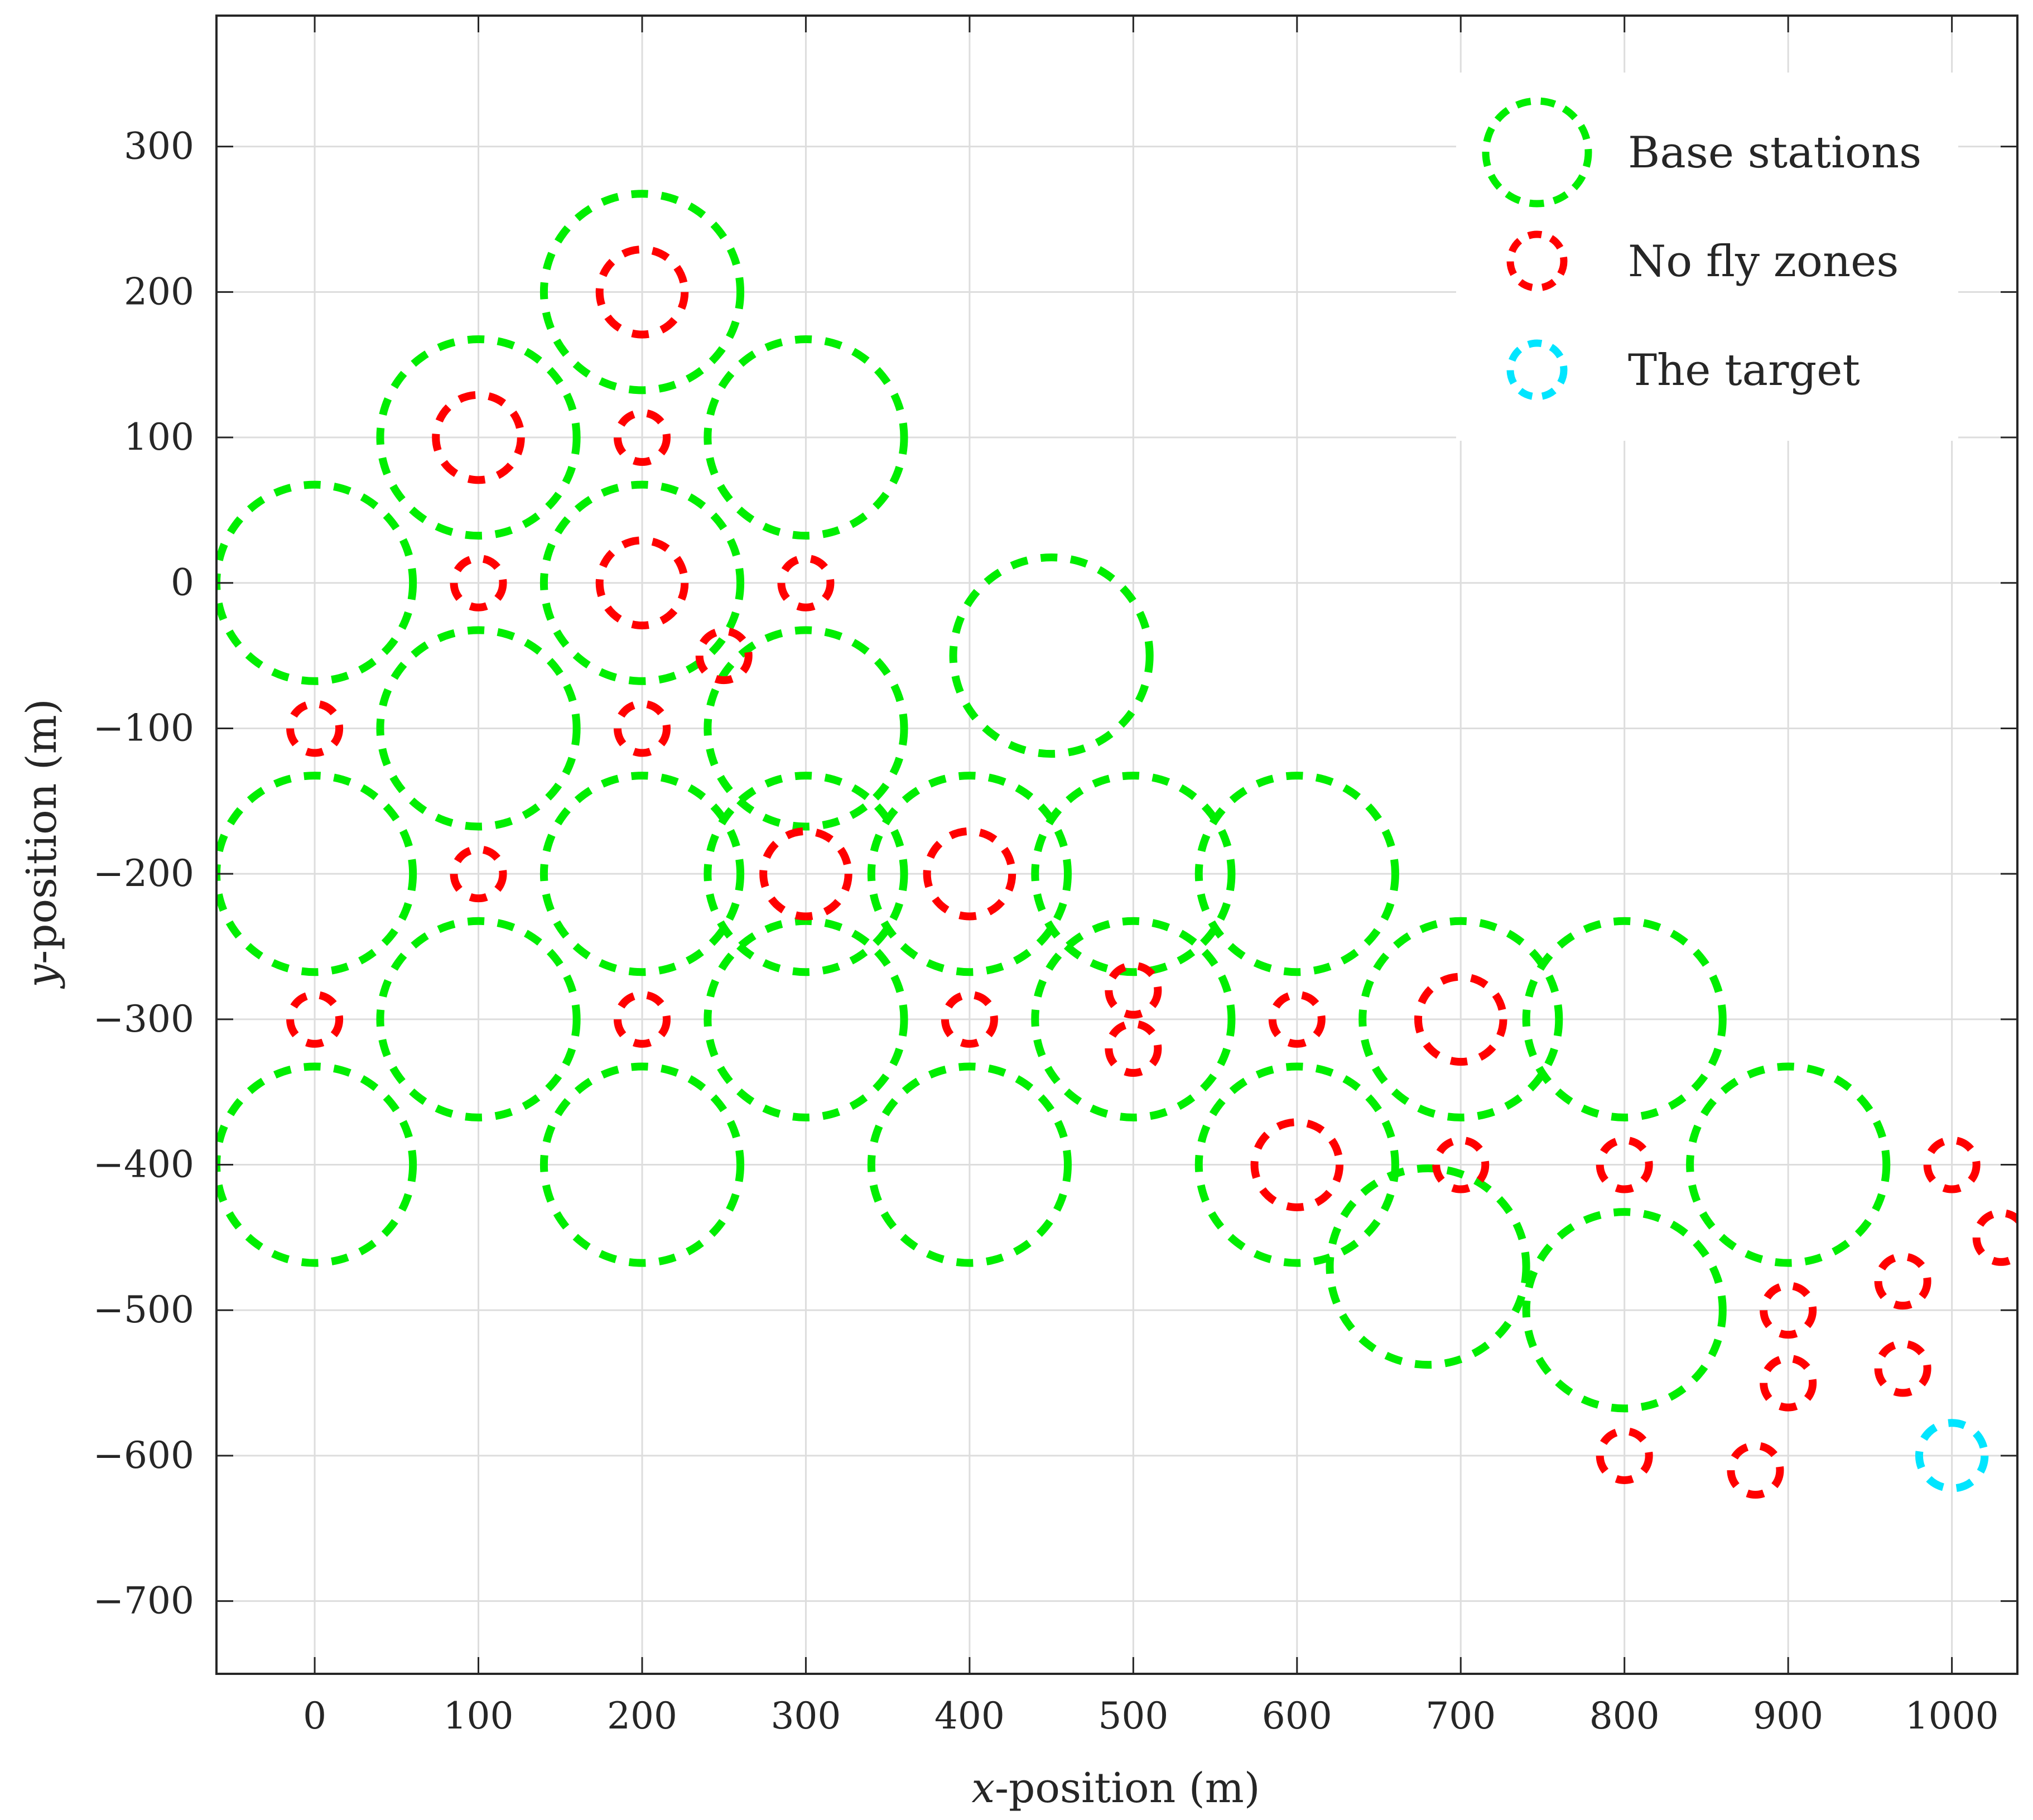  What do you see at coordinates (1775, 153) in the screenshot?
I see `legend-label-base-stations: Base stations` at bounding box center [1775, 153].